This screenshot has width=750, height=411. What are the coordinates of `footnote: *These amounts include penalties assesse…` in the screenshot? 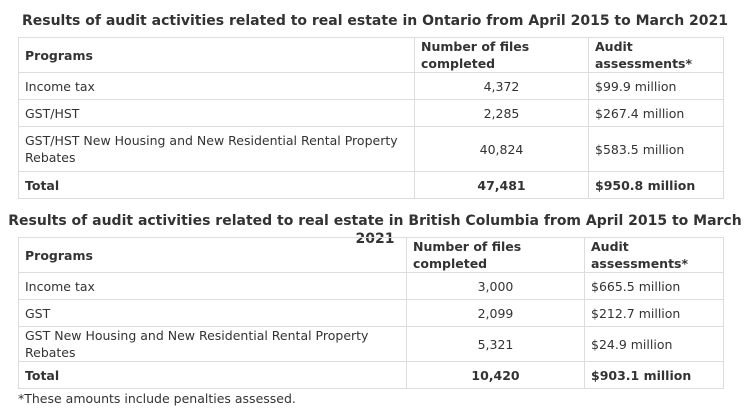 It's located at (157, 398).